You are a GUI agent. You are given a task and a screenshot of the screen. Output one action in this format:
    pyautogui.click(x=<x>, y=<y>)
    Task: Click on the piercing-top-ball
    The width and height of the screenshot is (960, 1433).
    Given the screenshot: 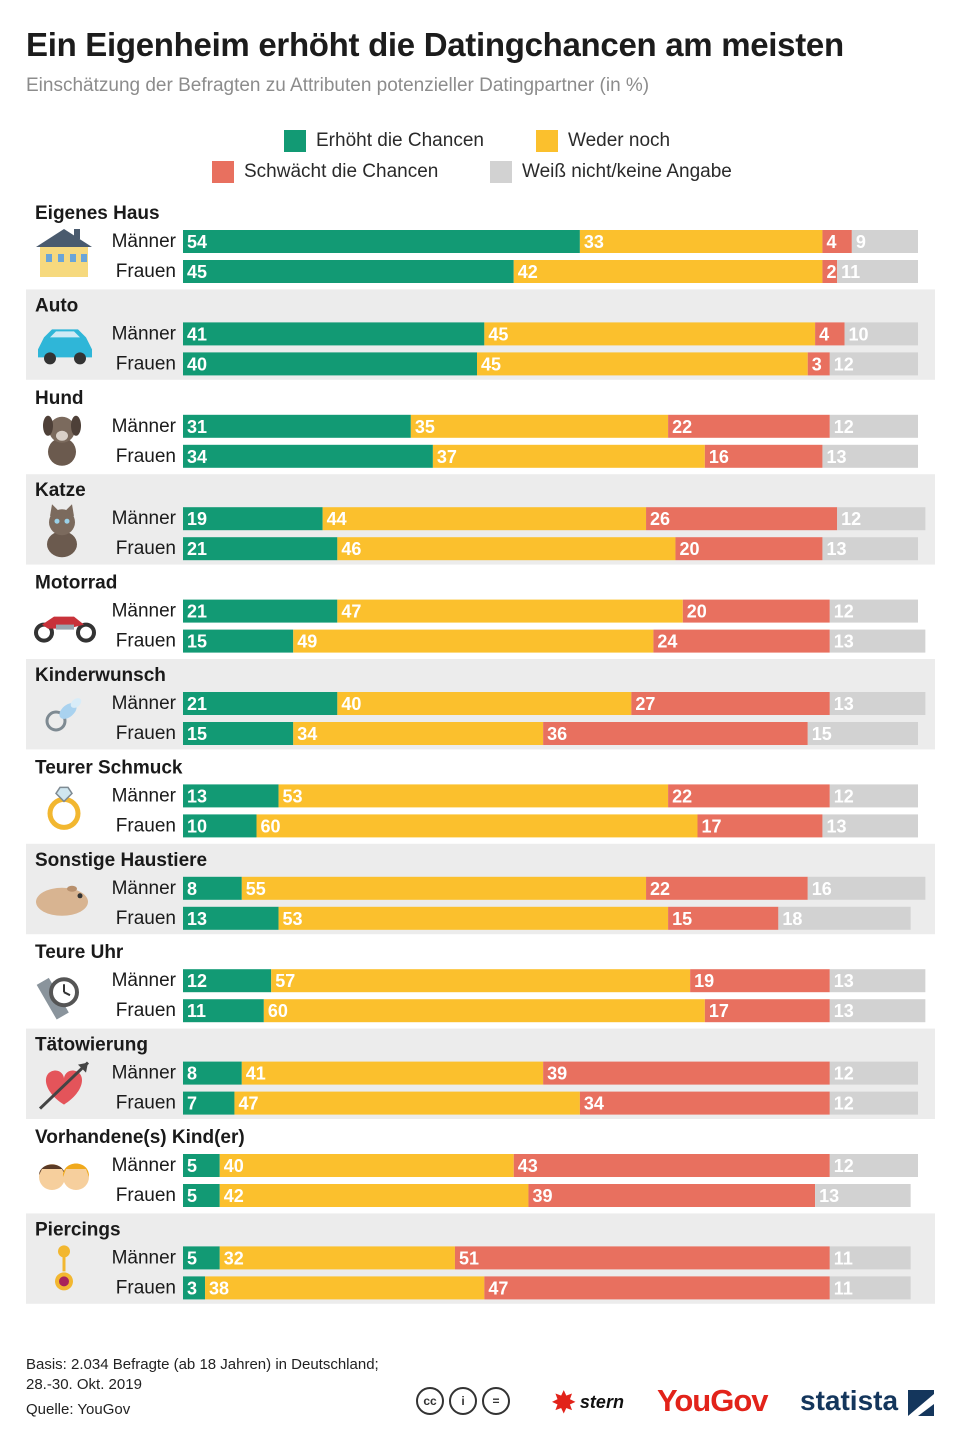 What is the action you would take?
    pyautogui.click(x=64, y=1251)
    